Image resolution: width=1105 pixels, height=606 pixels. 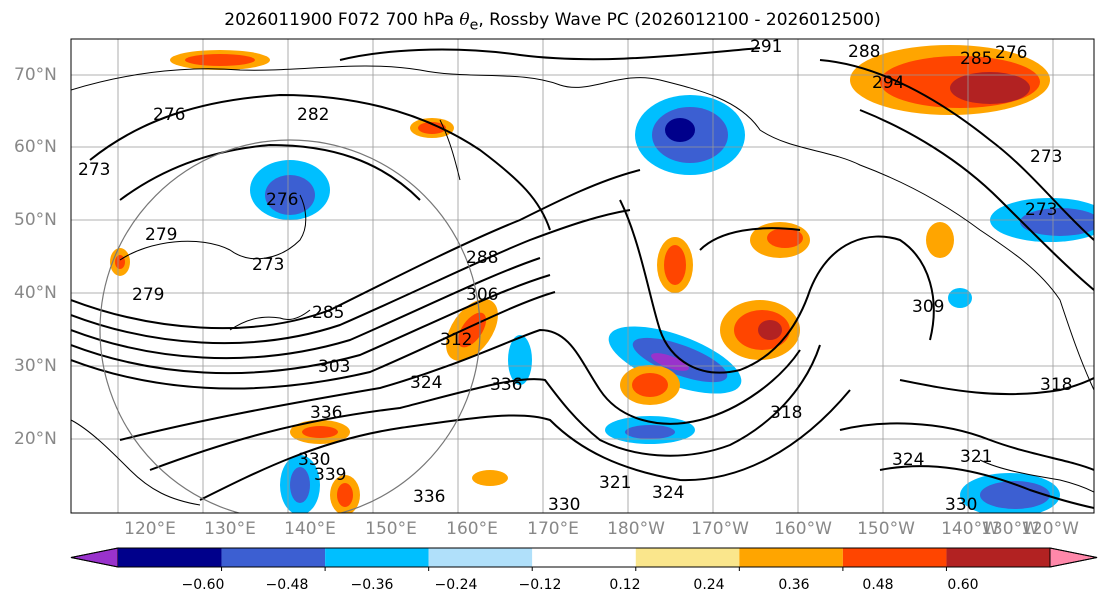 What do you see at coordinates (482, 295) in the screenshot?
I see `contour-label: 306` at bounding box center [482, 295].